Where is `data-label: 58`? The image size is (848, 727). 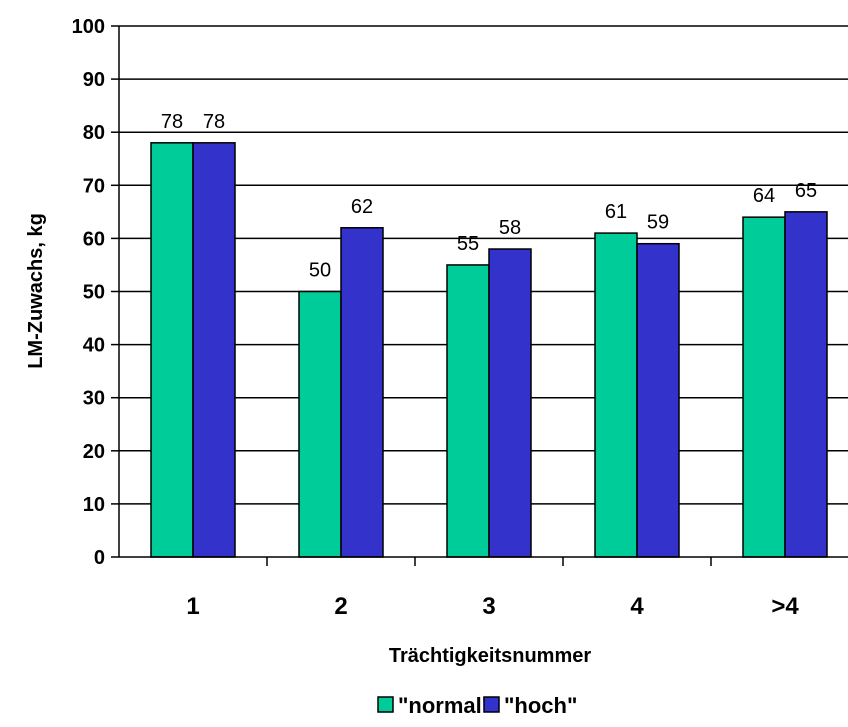 data-label: 58 is located at coordinates (510, 228).